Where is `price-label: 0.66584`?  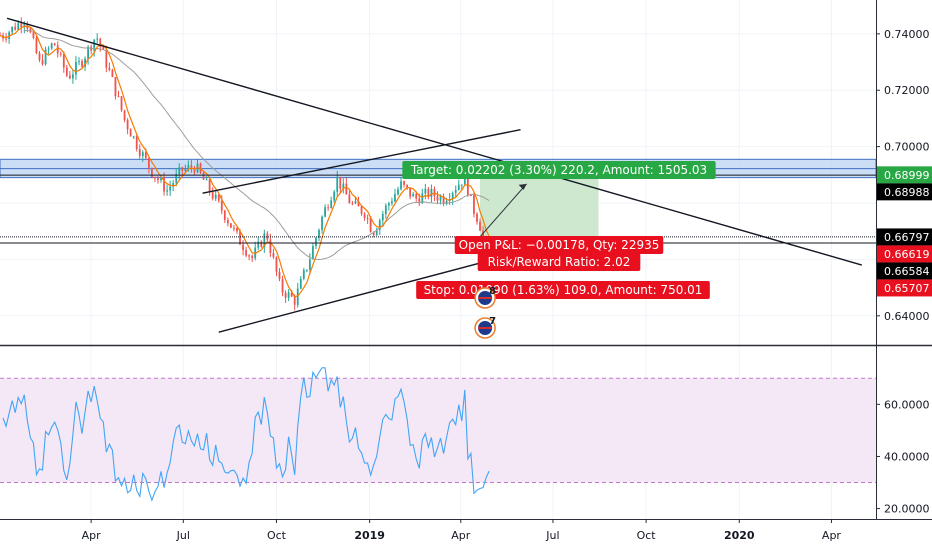
price-label: 0.66584 is located at coordinates (907, 271).